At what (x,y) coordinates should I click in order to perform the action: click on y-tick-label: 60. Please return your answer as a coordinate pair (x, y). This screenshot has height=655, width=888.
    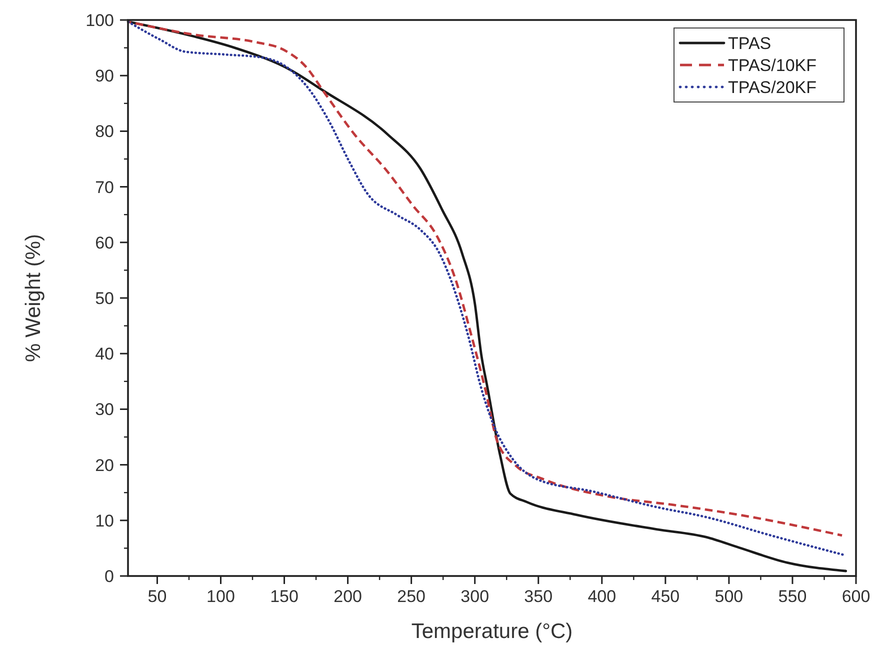
    Looking at the image, I should click on (104, 242).